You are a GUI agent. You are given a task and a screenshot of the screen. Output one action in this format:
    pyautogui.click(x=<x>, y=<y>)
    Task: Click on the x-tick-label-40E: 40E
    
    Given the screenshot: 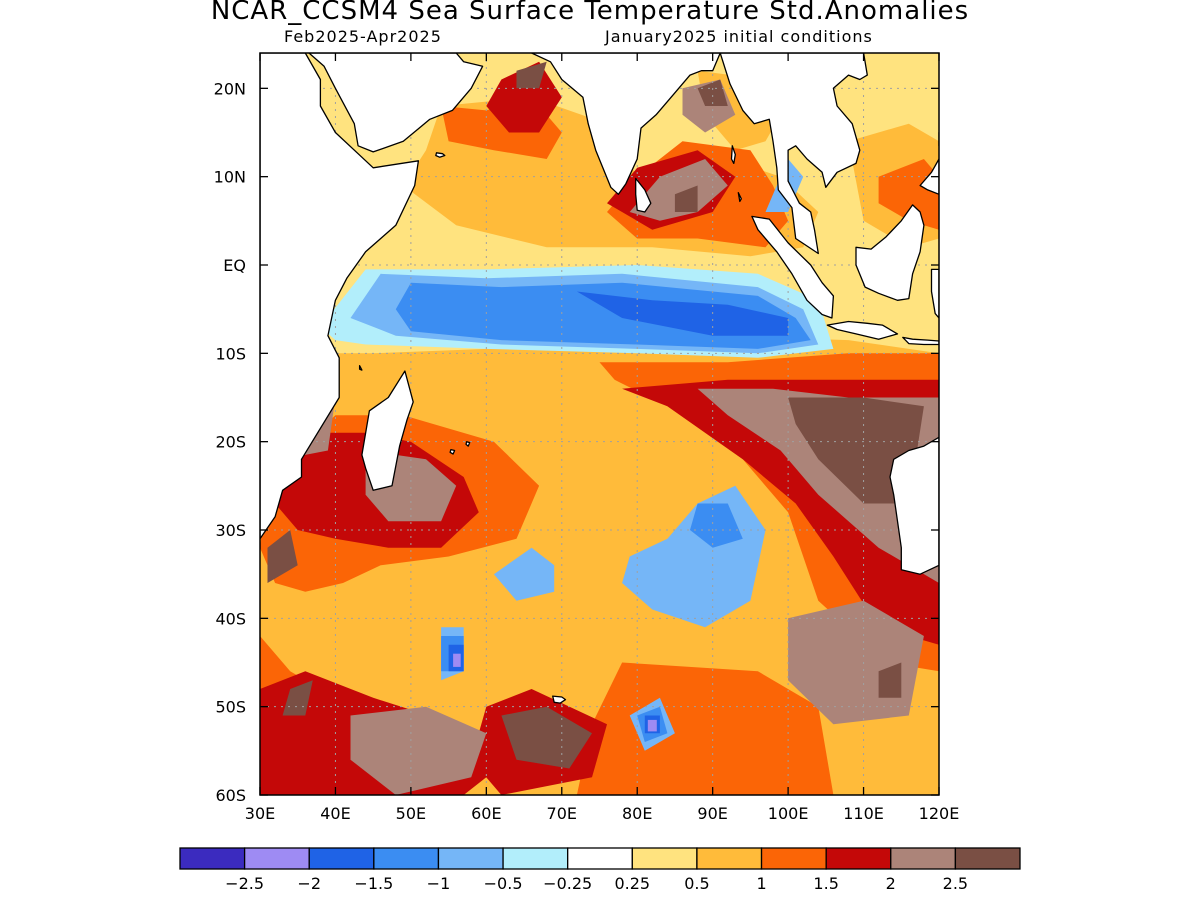 What is the action you would take?
    pyautogui.click(x=335, y=813)
    